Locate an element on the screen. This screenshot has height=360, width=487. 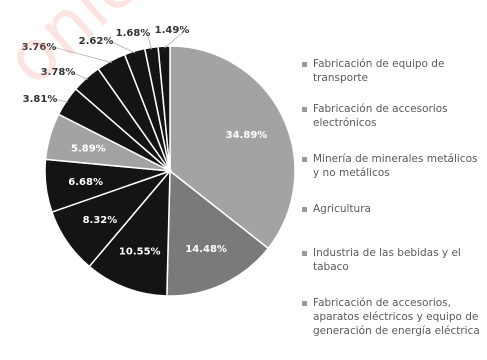
slice-label: 5.89% is located at coordinates (88, 148).